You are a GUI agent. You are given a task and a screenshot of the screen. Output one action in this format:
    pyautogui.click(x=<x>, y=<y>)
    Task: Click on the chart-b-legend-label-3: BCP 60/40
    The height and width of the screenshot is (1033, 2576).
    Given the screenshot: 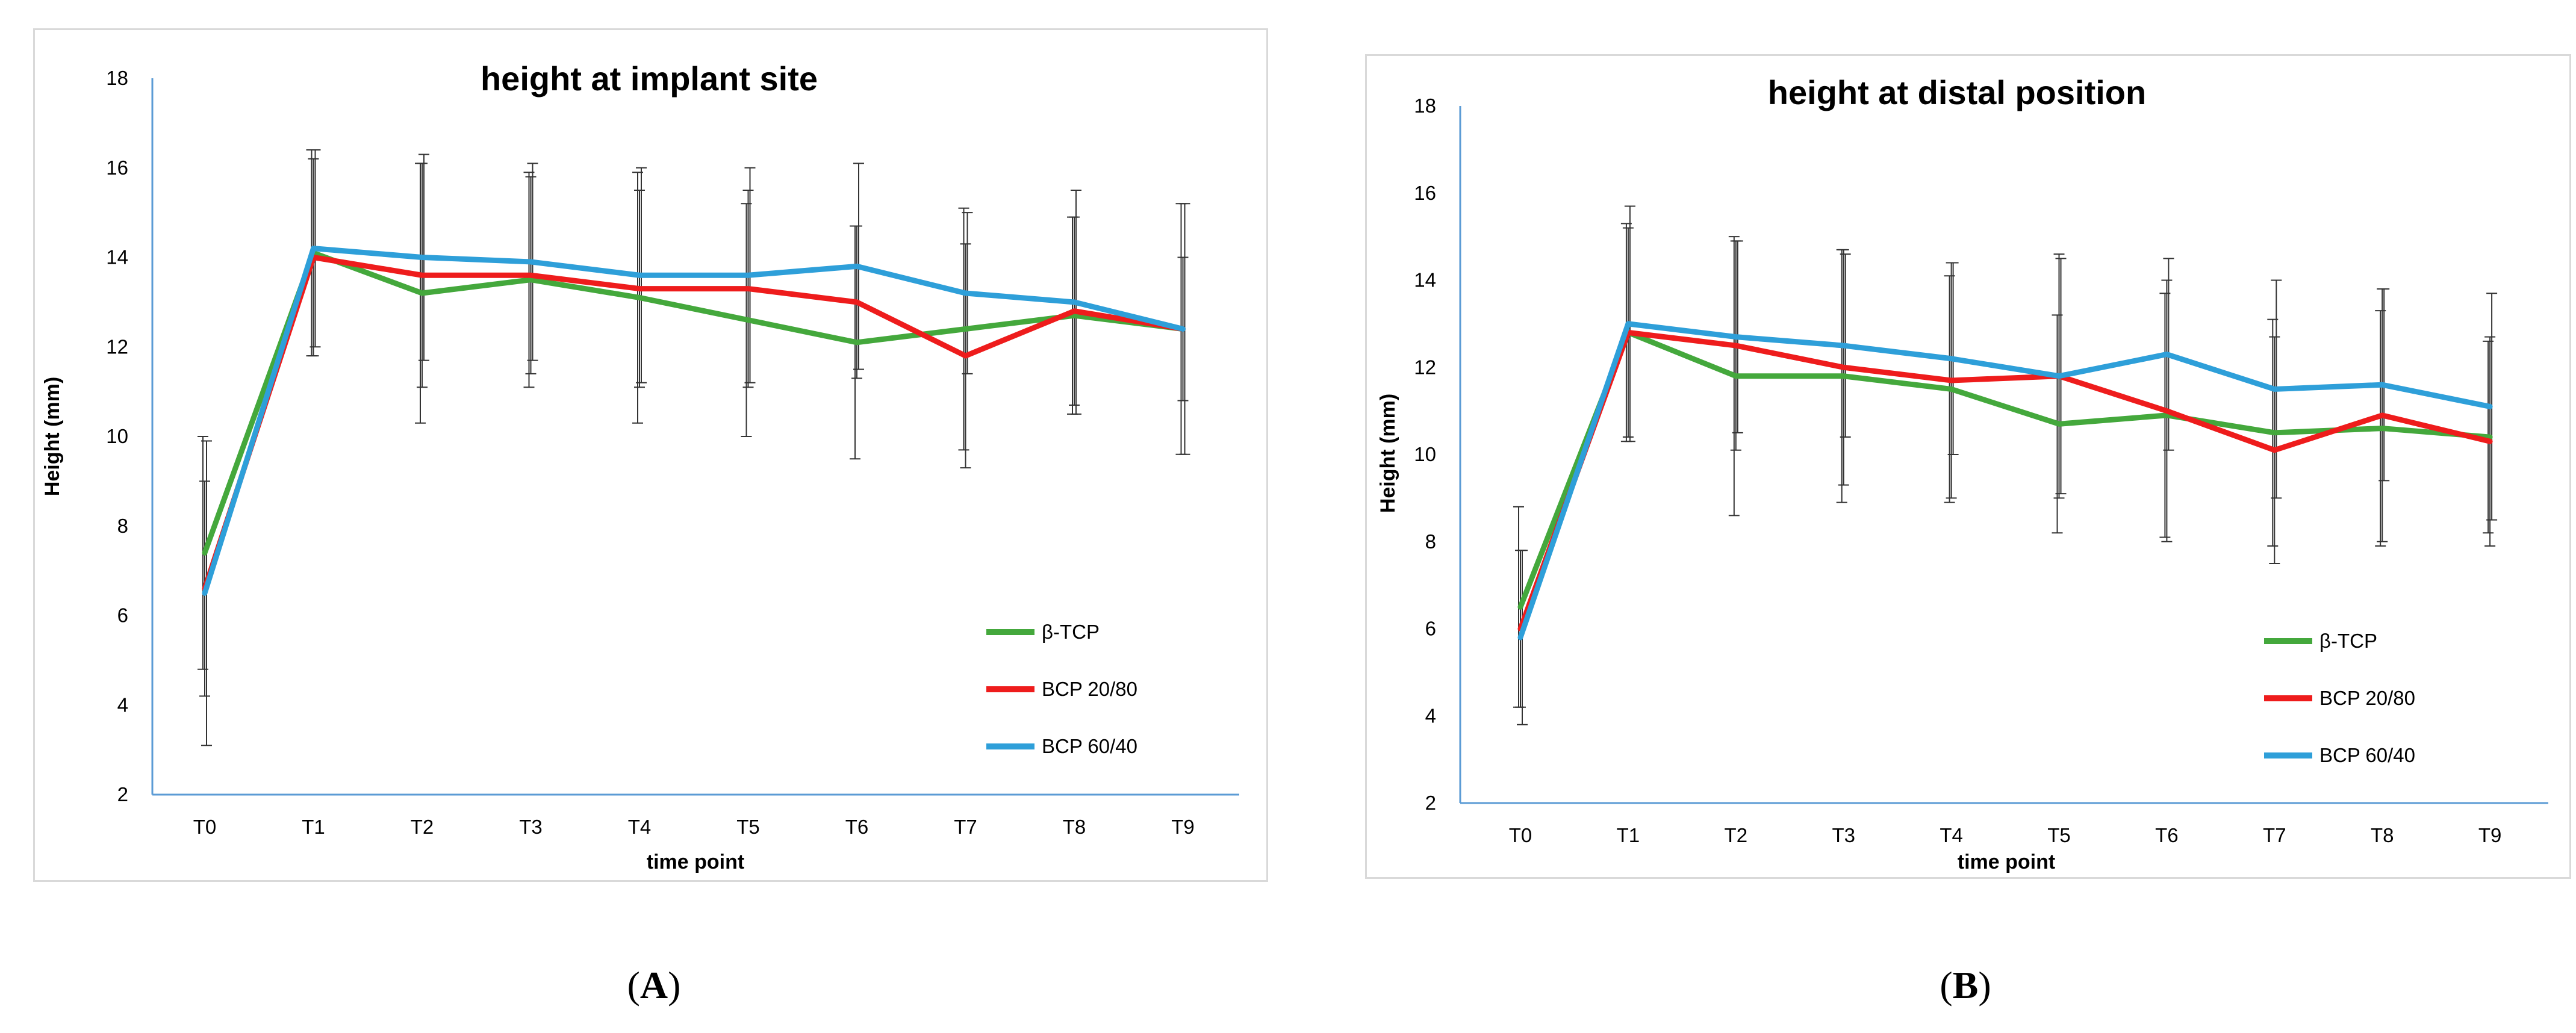 What is the action you would take?
    pyautogui.click(x=2367, y=755)
    